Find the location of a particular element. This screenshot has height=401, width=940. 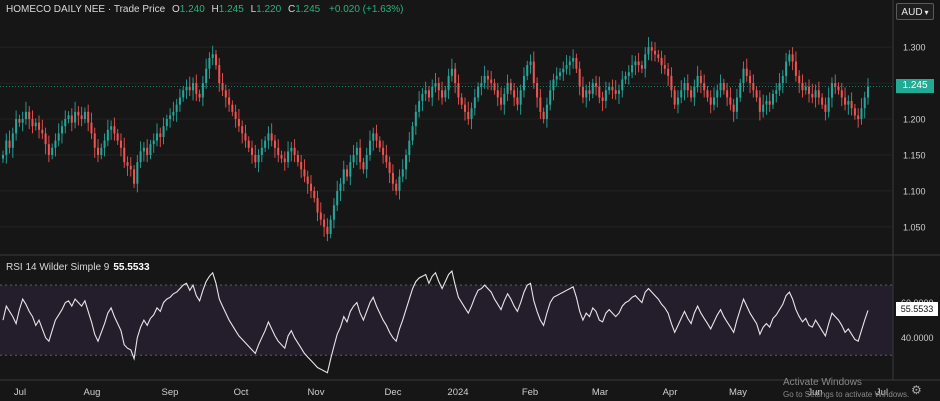

high-value: 1.245 is located at coordinates (231, 9).